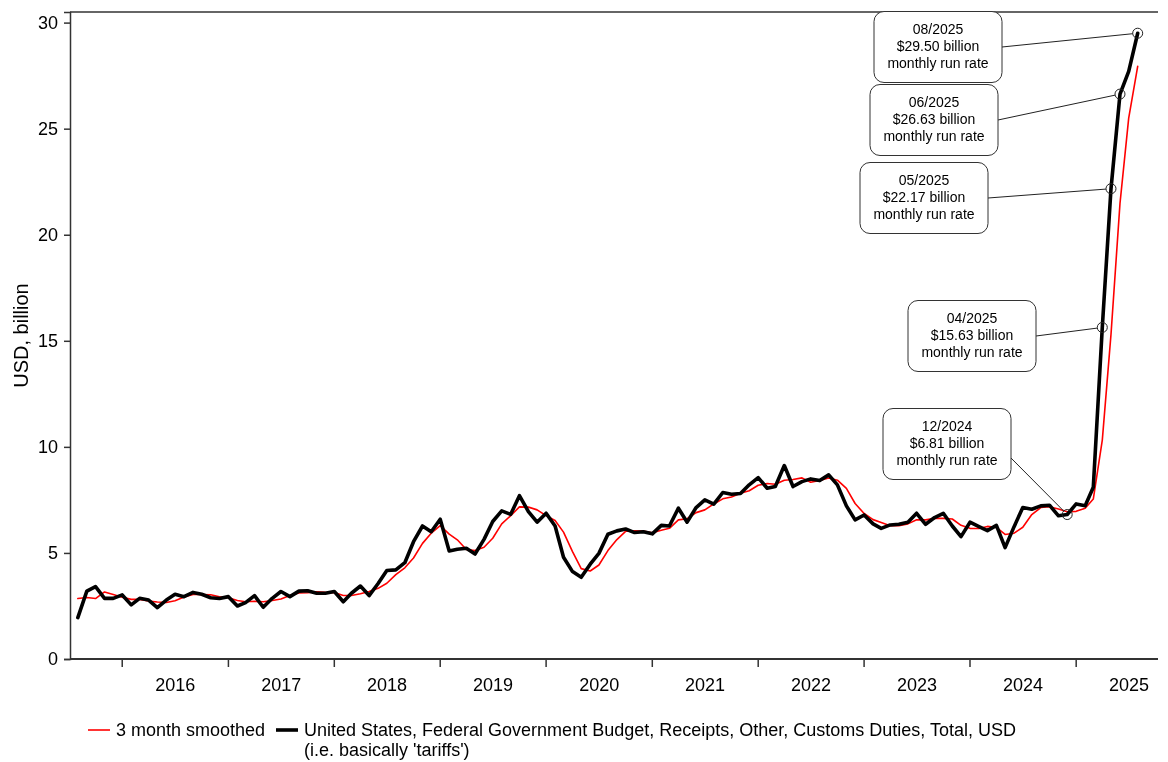 The image size is (1168, 762). What do you see at coordinates (705, 685) in the screenshot?
I see `x-tick-label: 2021` at bounding box center [705, 685].